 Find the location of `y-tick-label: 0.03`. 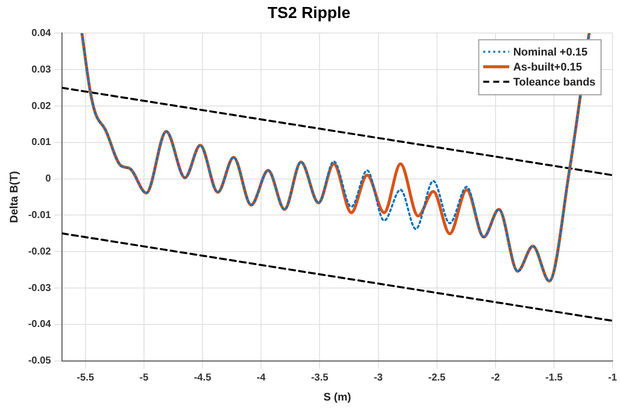

y-tick-label: 0.03 is located at coordinates (42, 70).